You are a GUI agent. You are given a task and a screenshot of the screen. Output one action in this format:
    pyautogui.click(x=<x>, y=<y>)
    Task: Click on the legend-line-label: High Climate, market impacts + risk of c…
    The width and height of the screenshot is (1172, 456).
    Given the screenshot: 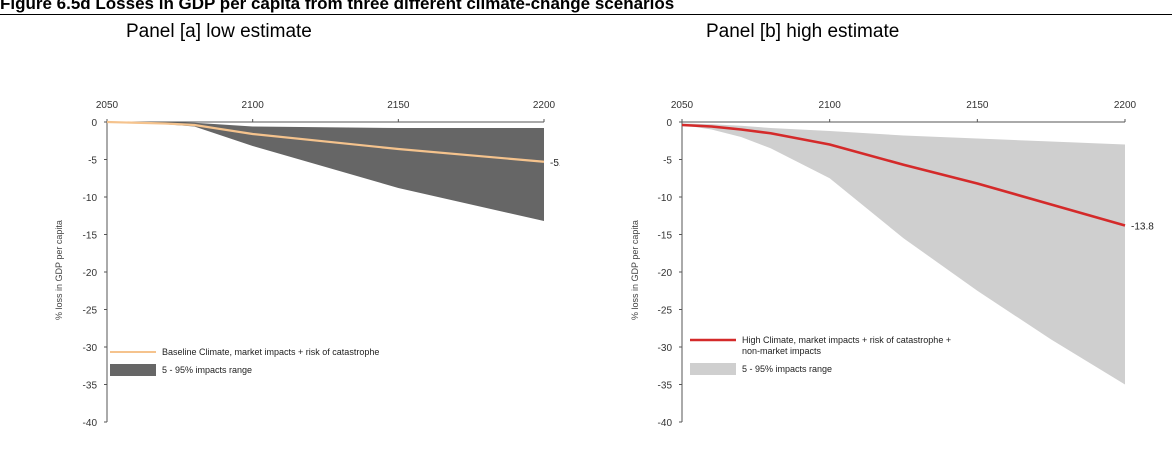 What is the action you would take?
    pyautogui.click(x=846, y=340)
    